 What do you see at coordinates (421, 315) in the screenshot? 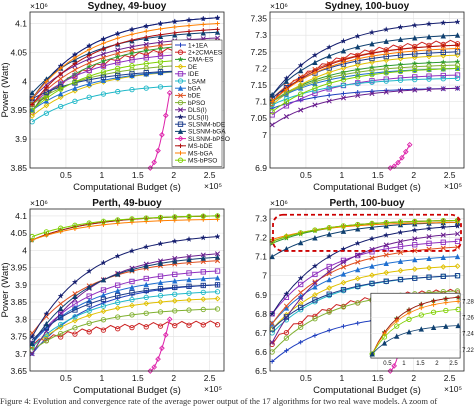
I see `inset-series-point-MS-bPSO` at bounding box center [421, 315].